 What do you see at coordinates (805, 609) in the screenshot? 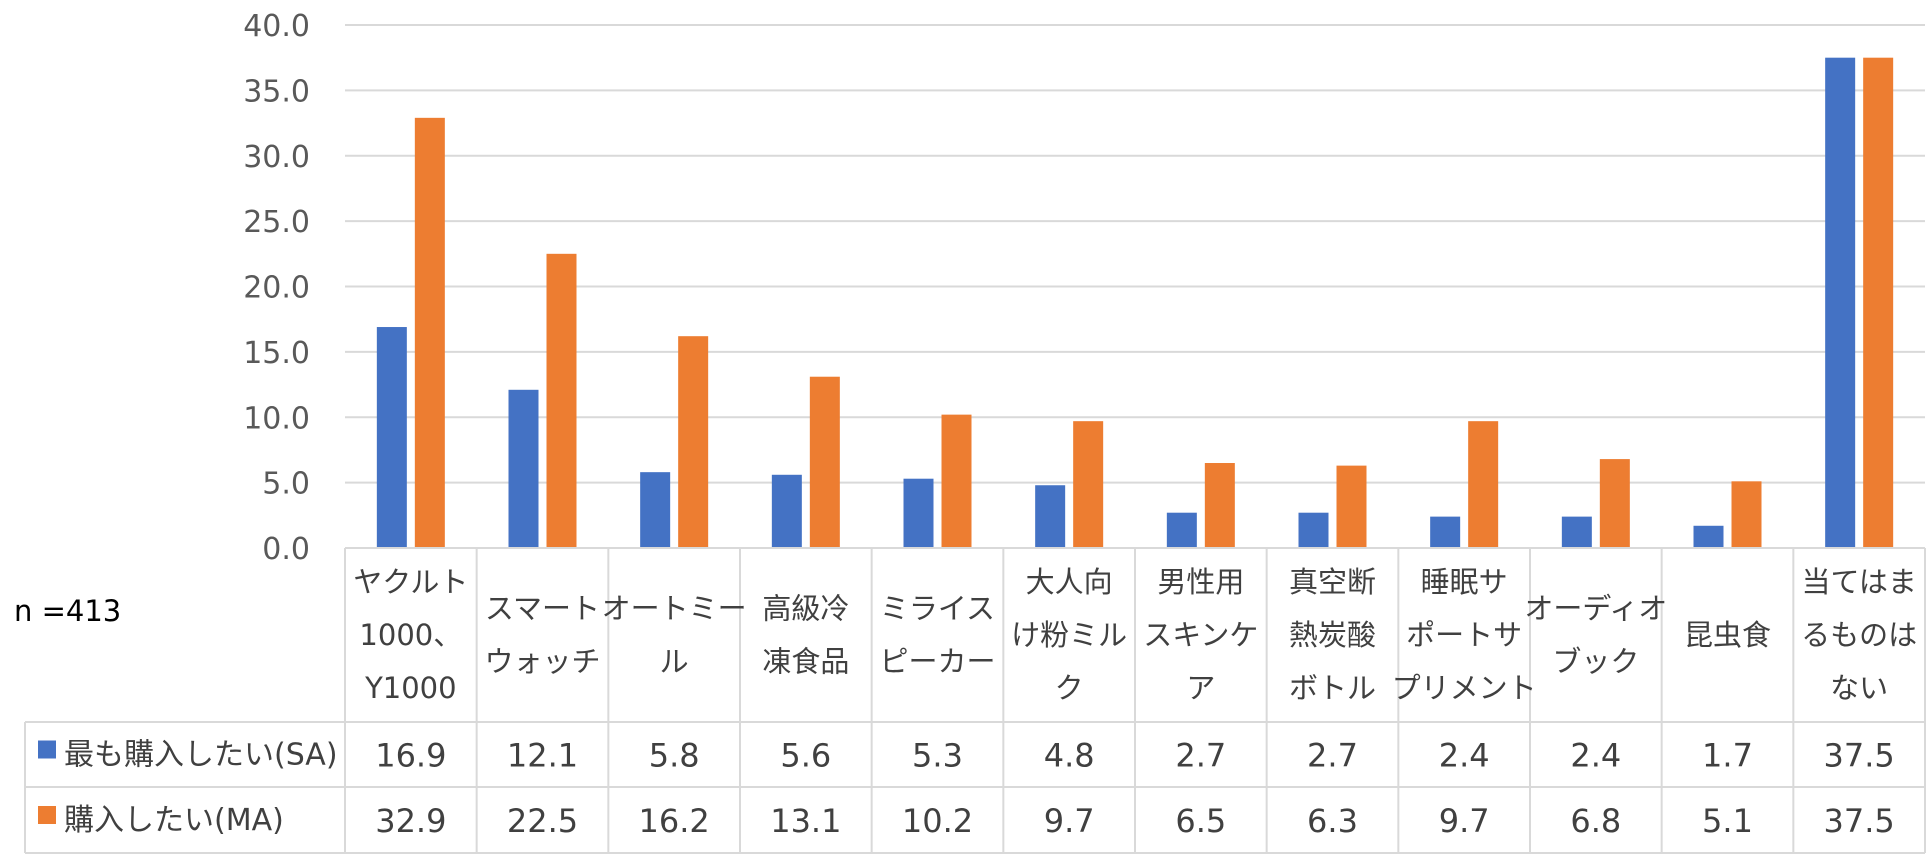
I see `category-label: 高級冷` at bounding box center [805, 609].